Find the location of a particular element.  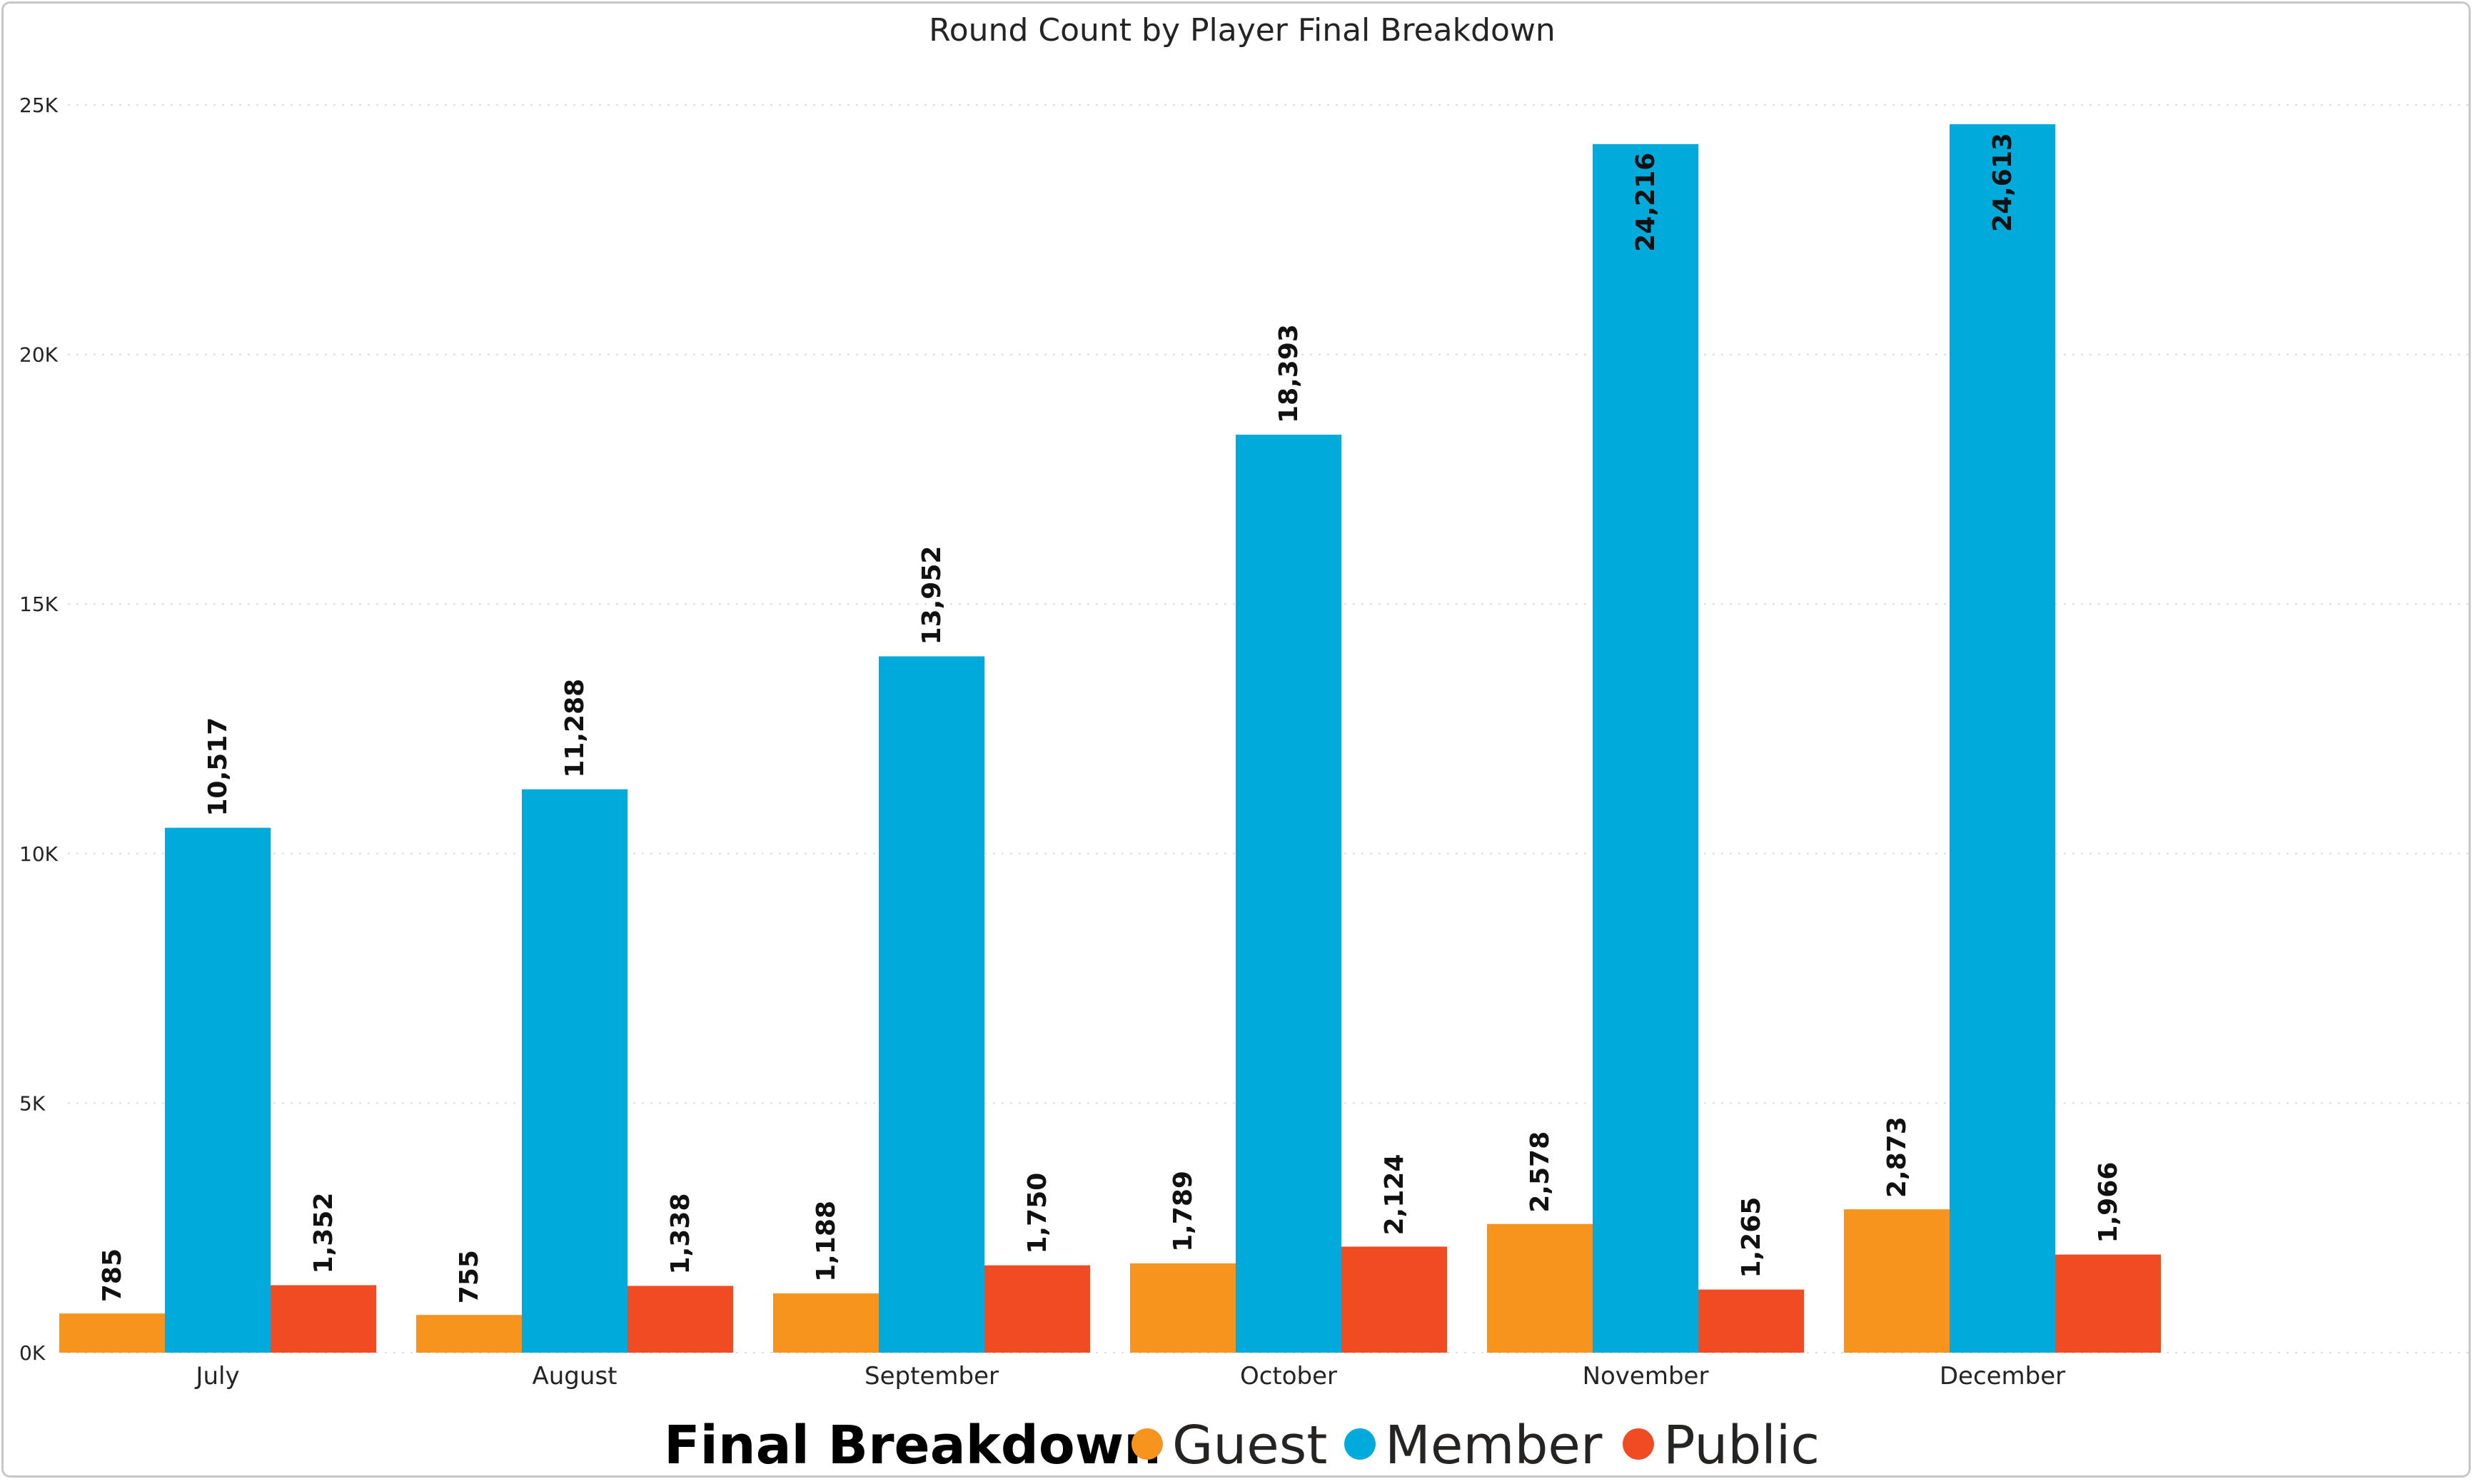

data-label: 1,750 is located at coordinates (1037, 1213).